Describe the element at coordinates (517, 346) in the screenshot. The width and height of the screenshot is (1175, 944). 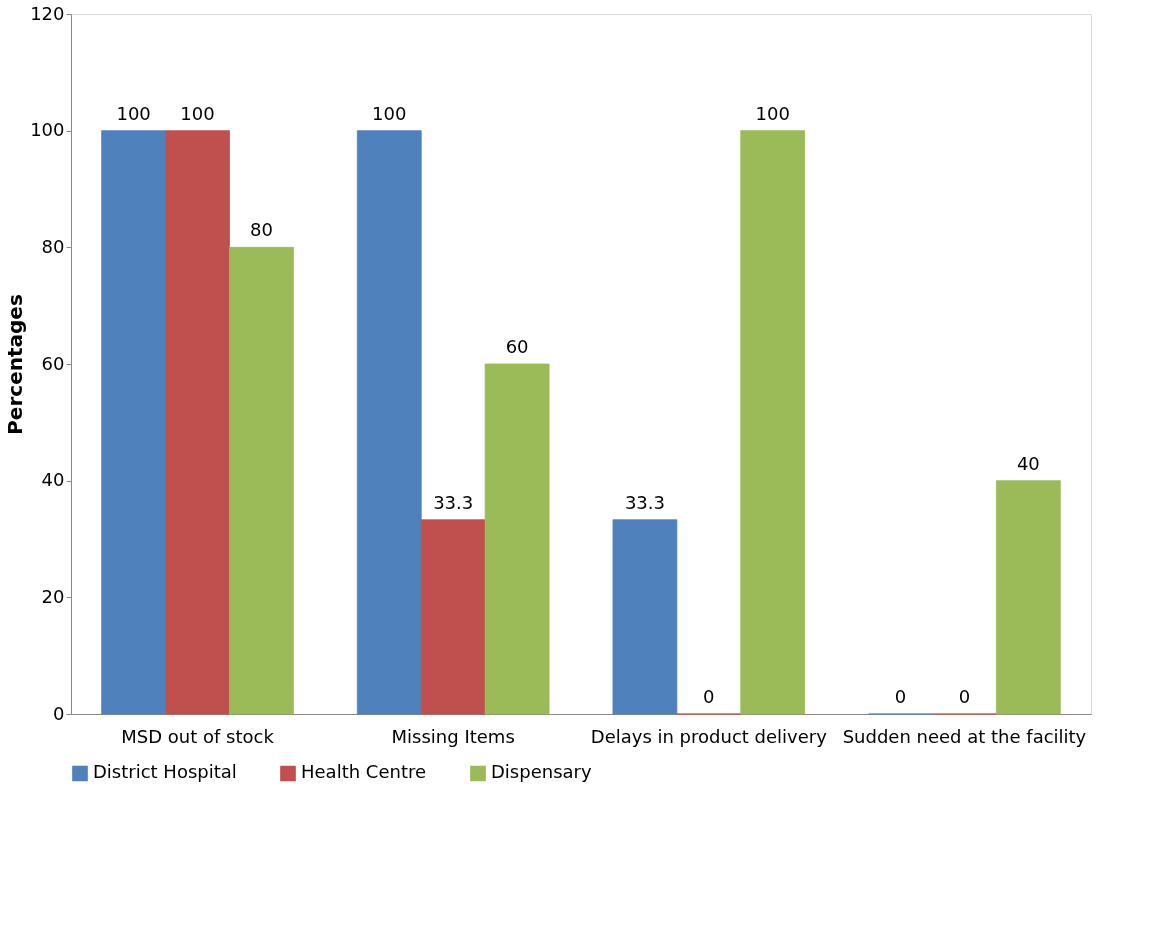
I see `data-label: 60` at that location.